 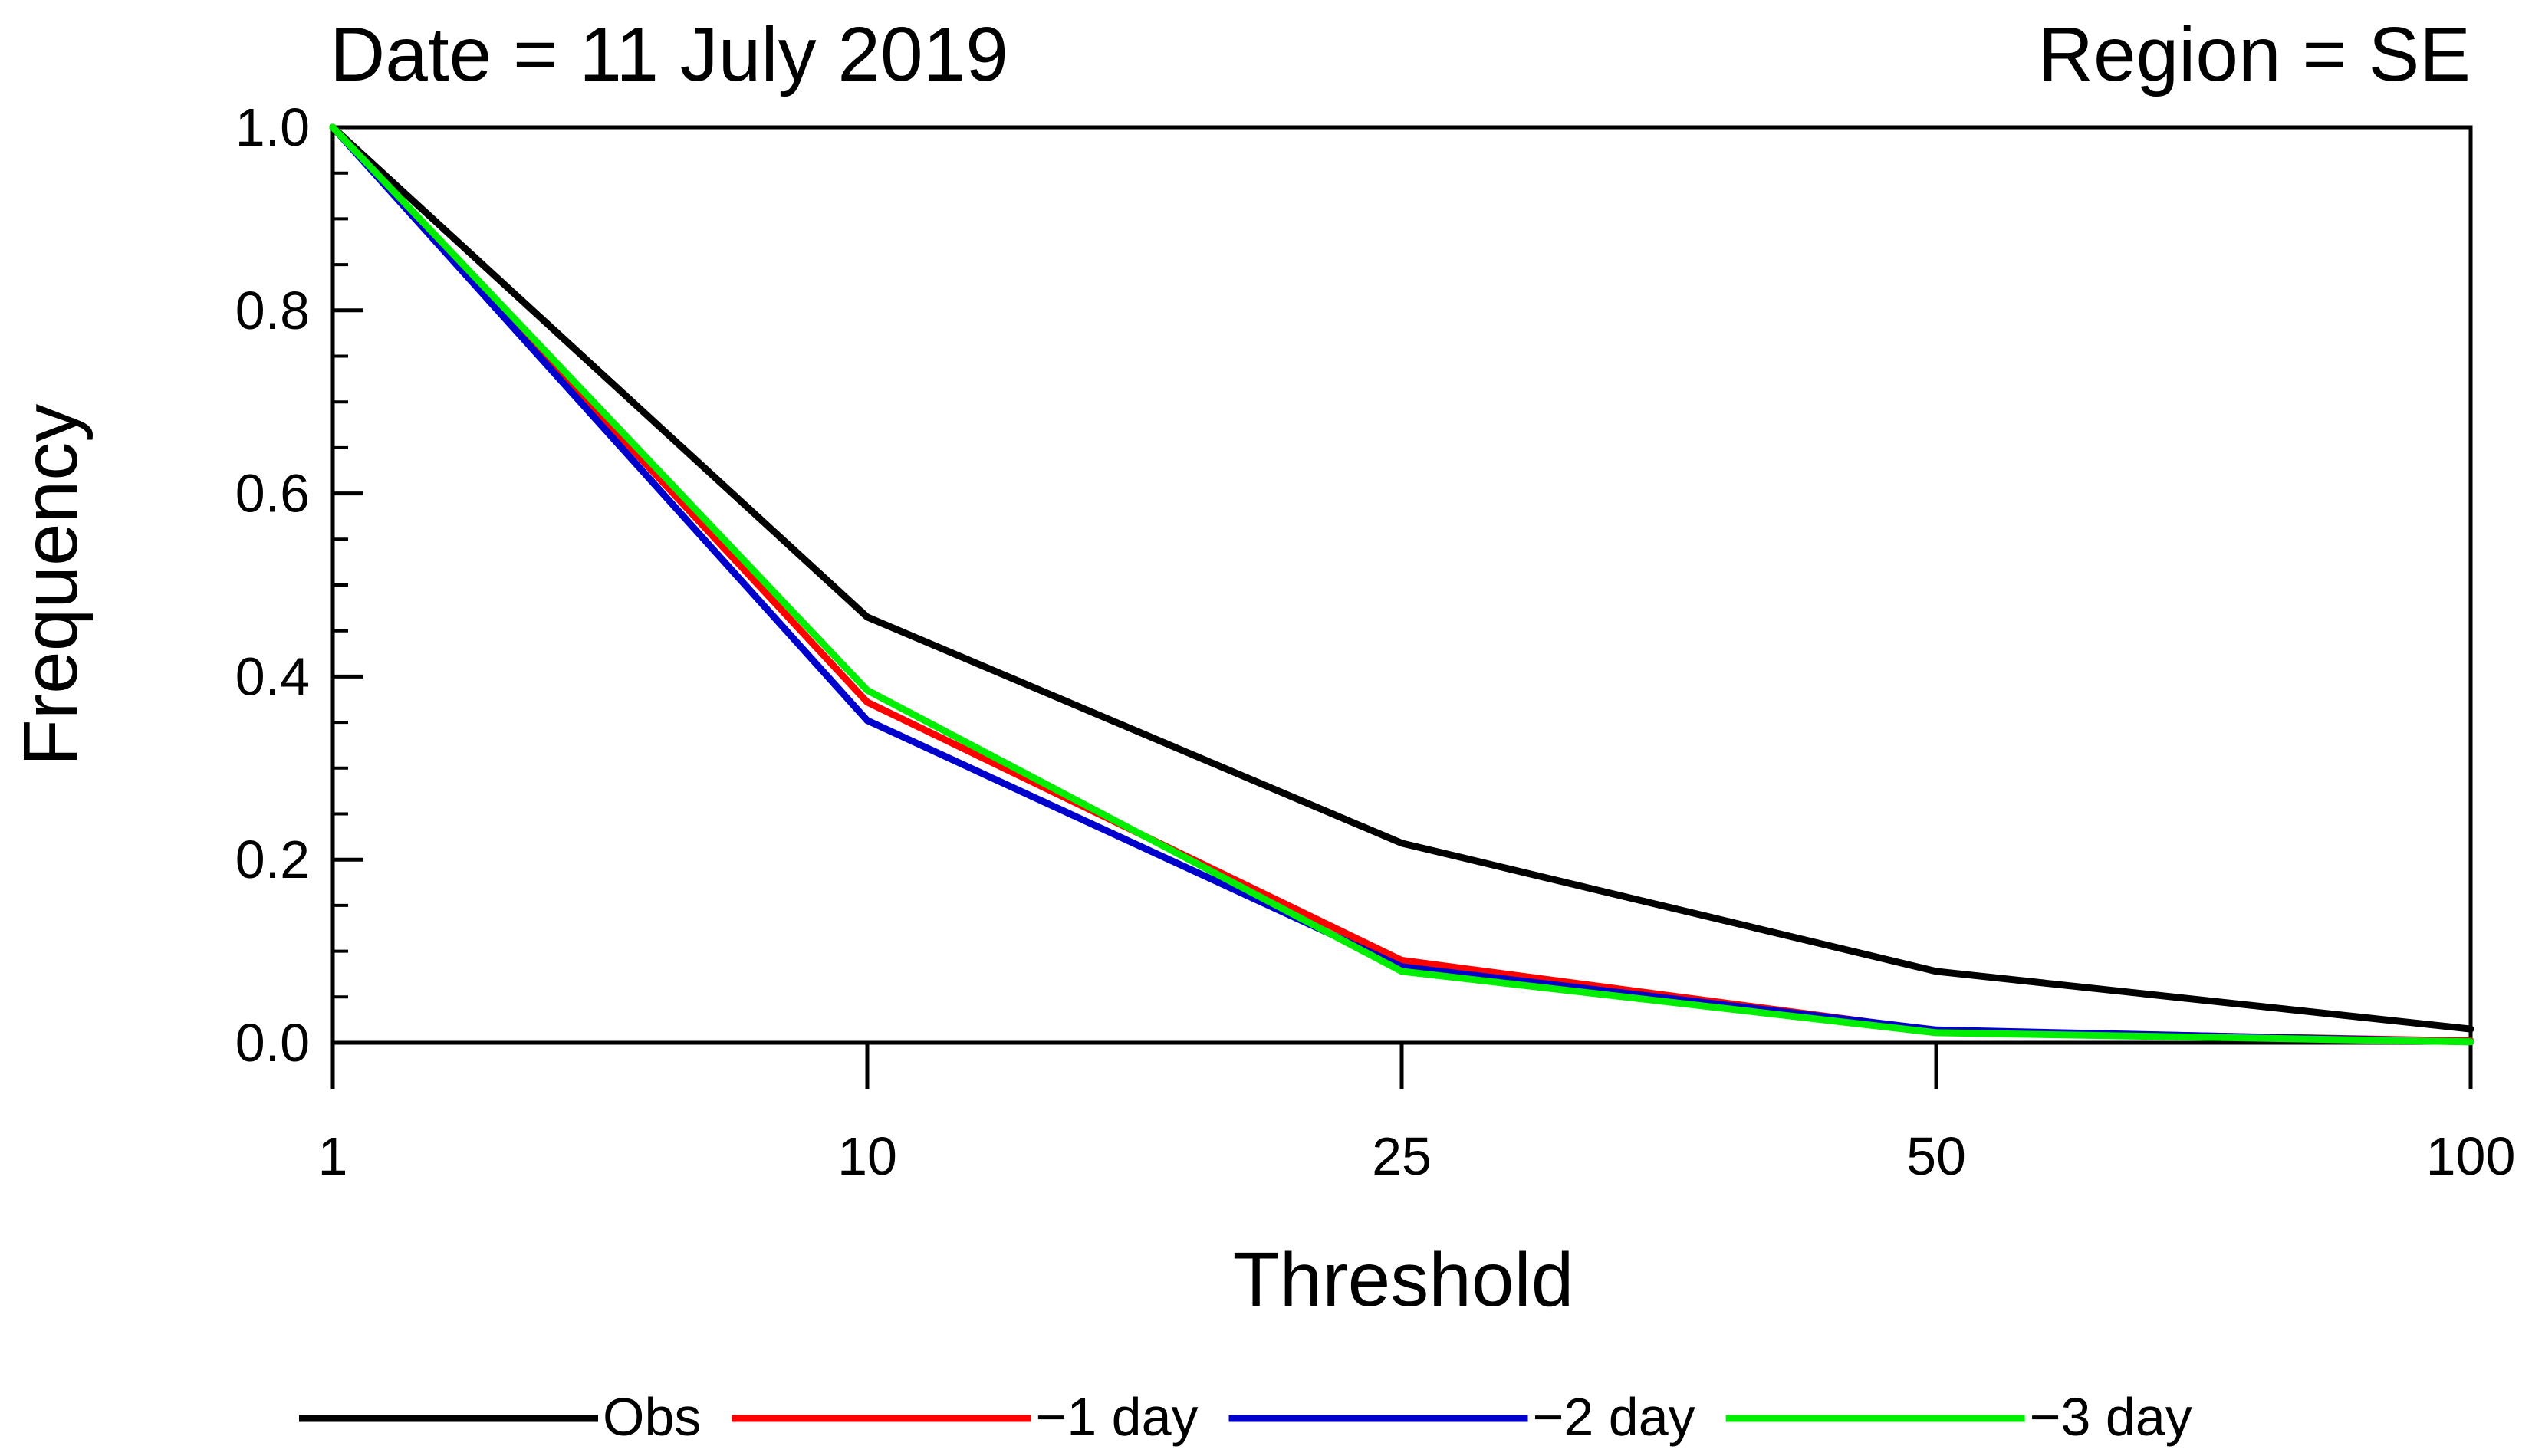 I want to click on x-axis-ticks: 1 10 25 50 100, so click(x=1417, y=1114).